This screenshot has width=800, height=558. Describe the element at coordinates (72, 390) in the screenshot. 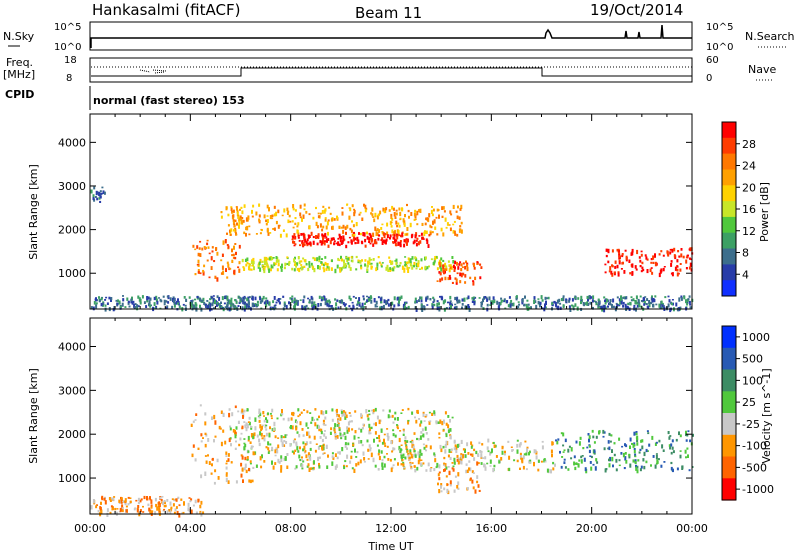

I see `y-tick-label: 3000` at that location.